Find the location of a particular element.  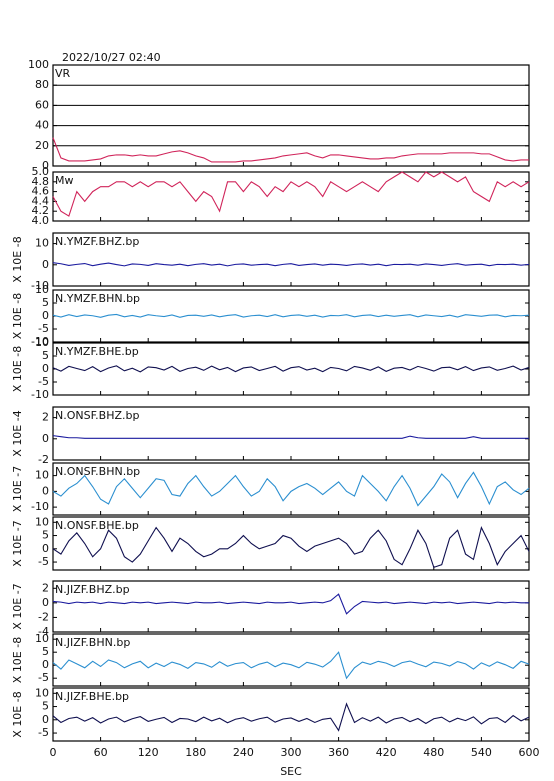

x-tick-label: 360 is located at coordinates (338, 752).